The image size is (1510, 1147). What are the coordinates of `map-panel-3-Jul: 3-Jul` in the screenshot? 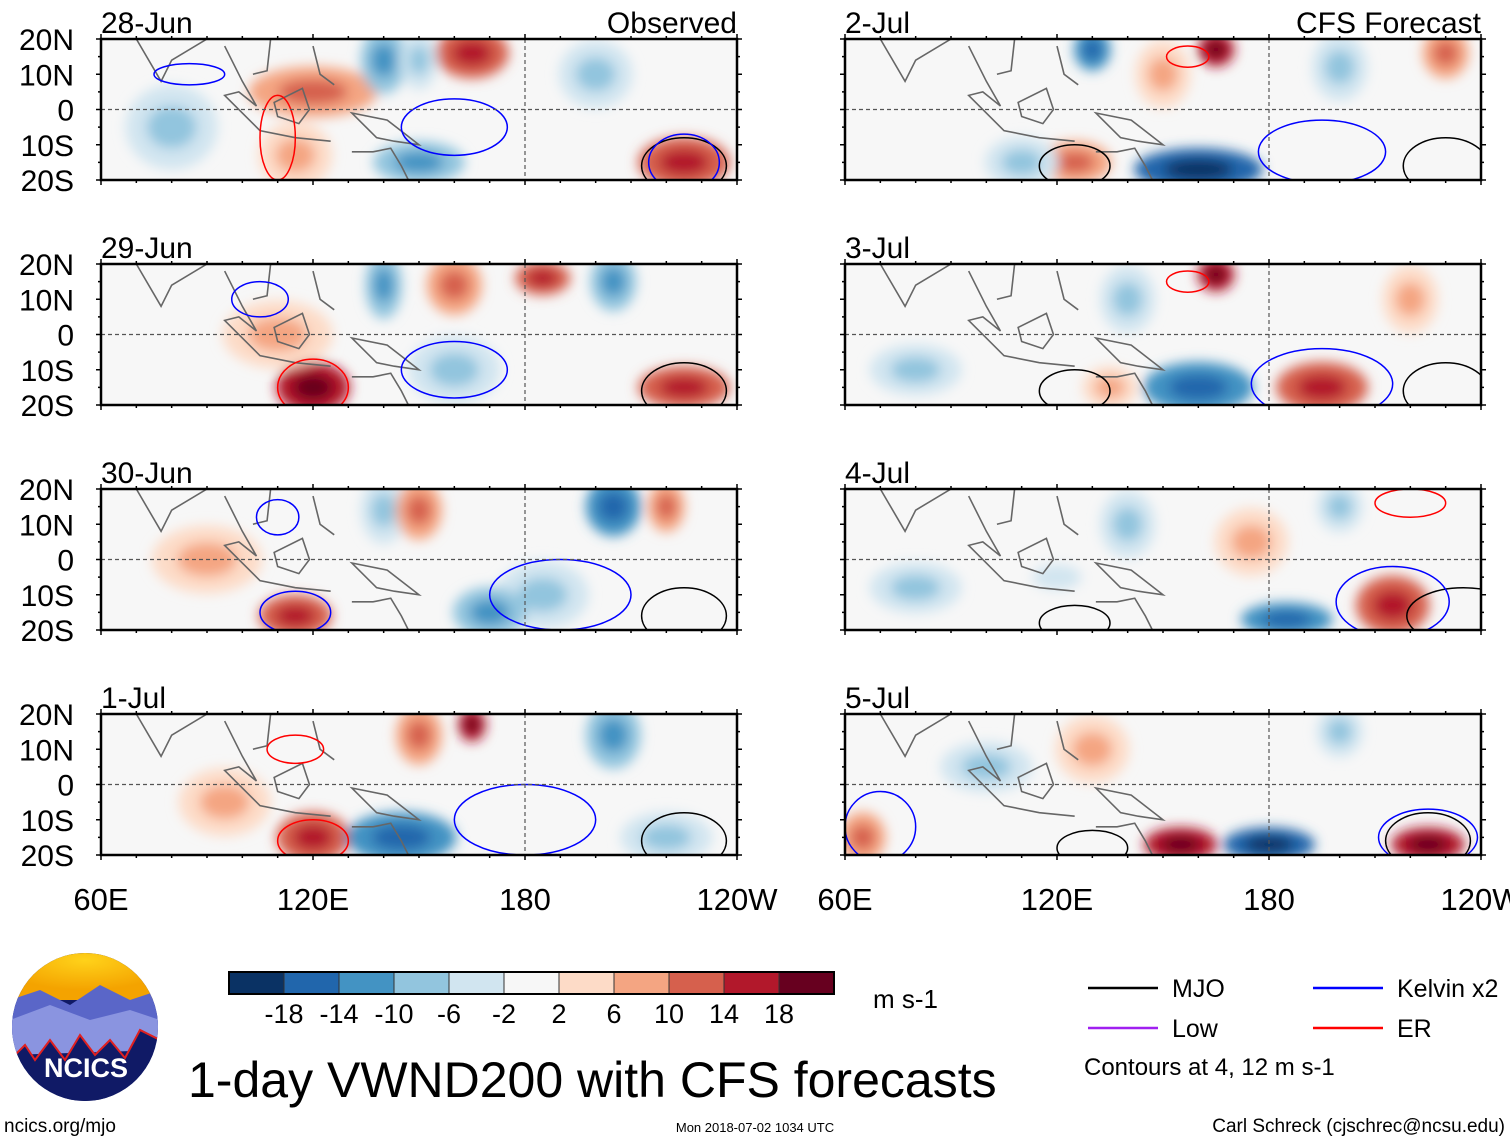 It's located at (1163, 321).